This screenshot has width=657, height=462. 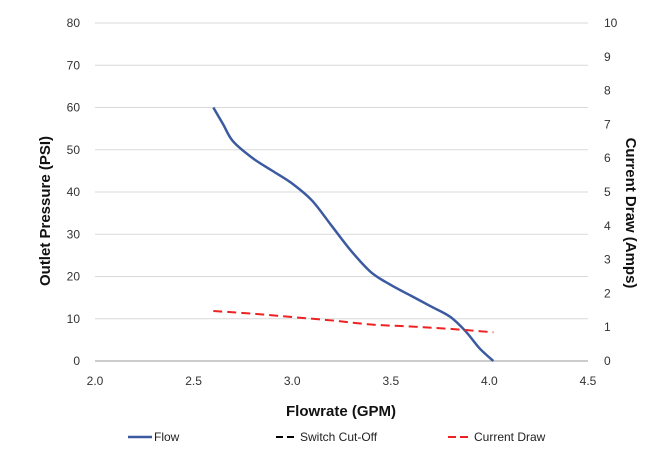 What do you see at coordinates (341, 411) in the screenshot?
I see `x-axis-title: Flowrate (GPM)` at bounding box center [341, 411].